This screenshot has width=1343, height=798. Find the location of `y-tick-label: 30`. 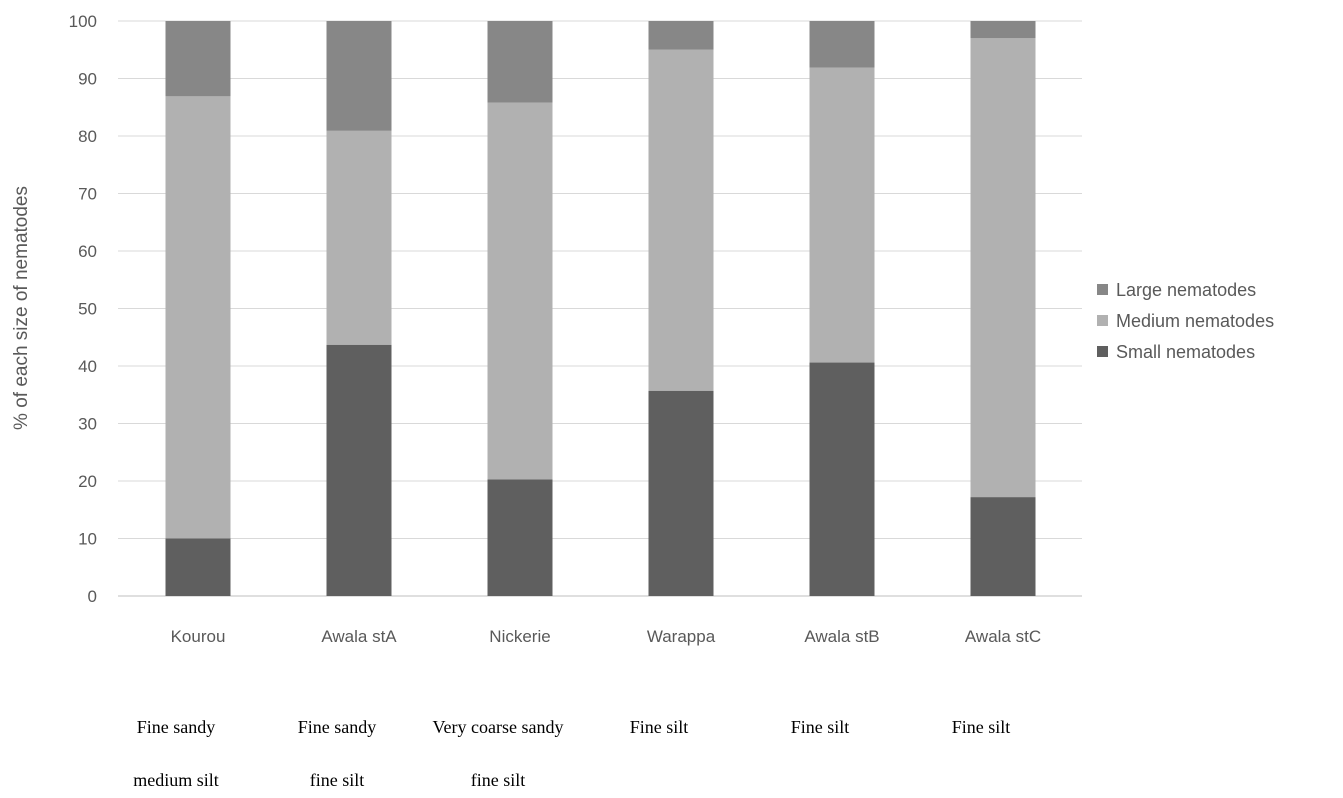

y-tick-label: 30 is located at coordinates (87, 424).